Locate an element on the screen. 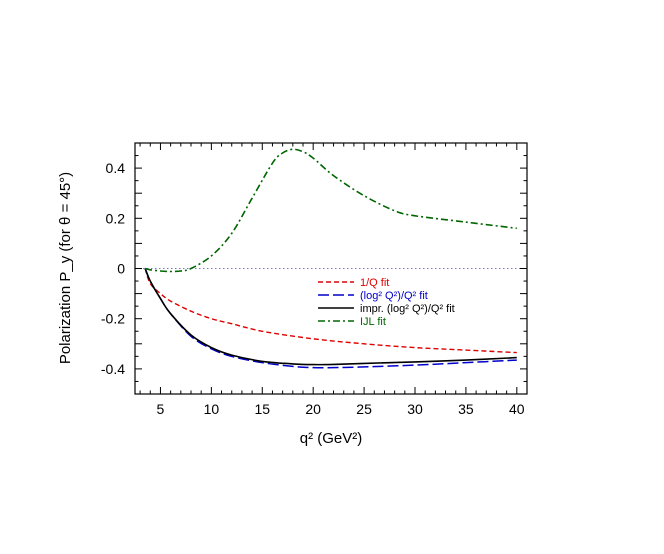 The image size is (664, 554). legend-label-4: IJL fit is located at coordinates (373, 322).